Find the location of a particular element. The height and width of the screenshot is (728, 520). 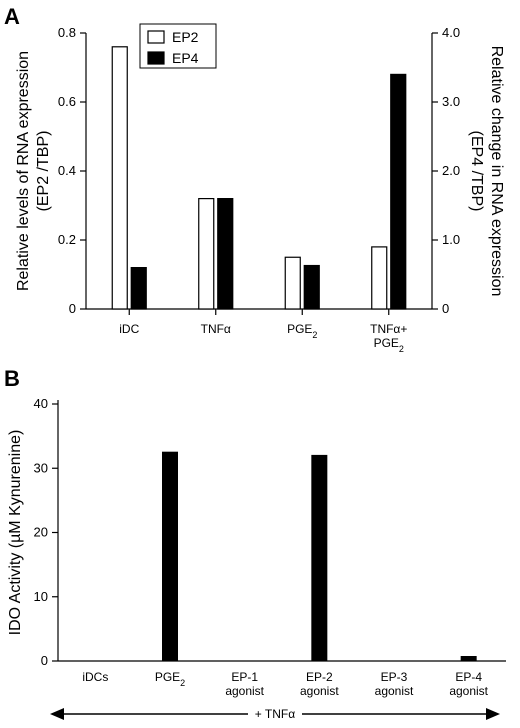

chart-b-ylabel: IDO Activity (µM Kynurenine) is located at coordinates (15, 533).